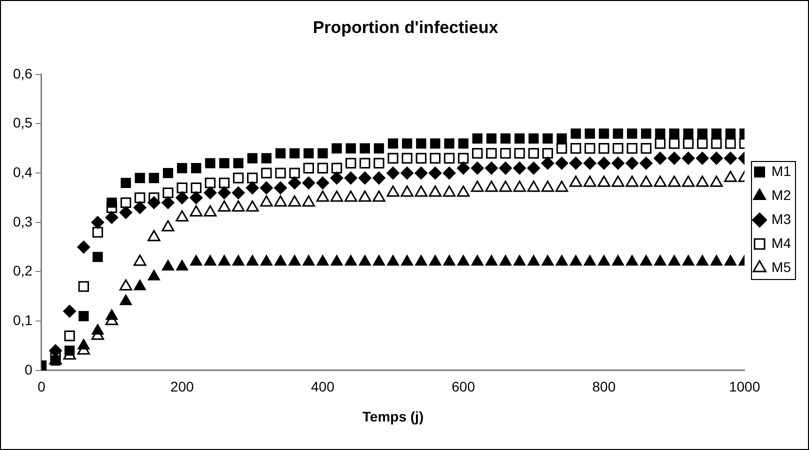 This screenshot has height=450, width=809. I want to click on legend-label: M2, so click(782, 194).